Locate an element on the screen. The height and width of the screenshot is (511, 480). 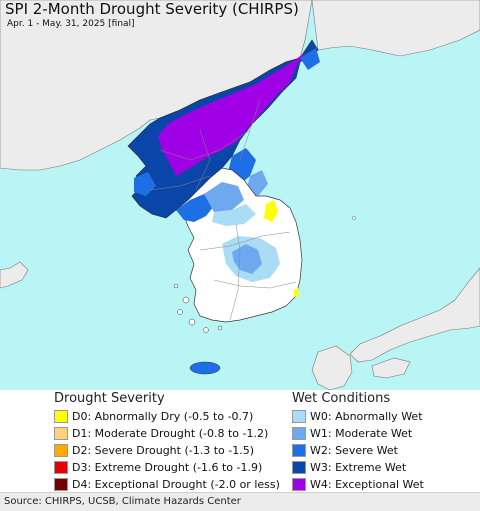
map-subtitle: Apr. 1 - May. 31, 2025 [final] is located at coordinates (71, 24).